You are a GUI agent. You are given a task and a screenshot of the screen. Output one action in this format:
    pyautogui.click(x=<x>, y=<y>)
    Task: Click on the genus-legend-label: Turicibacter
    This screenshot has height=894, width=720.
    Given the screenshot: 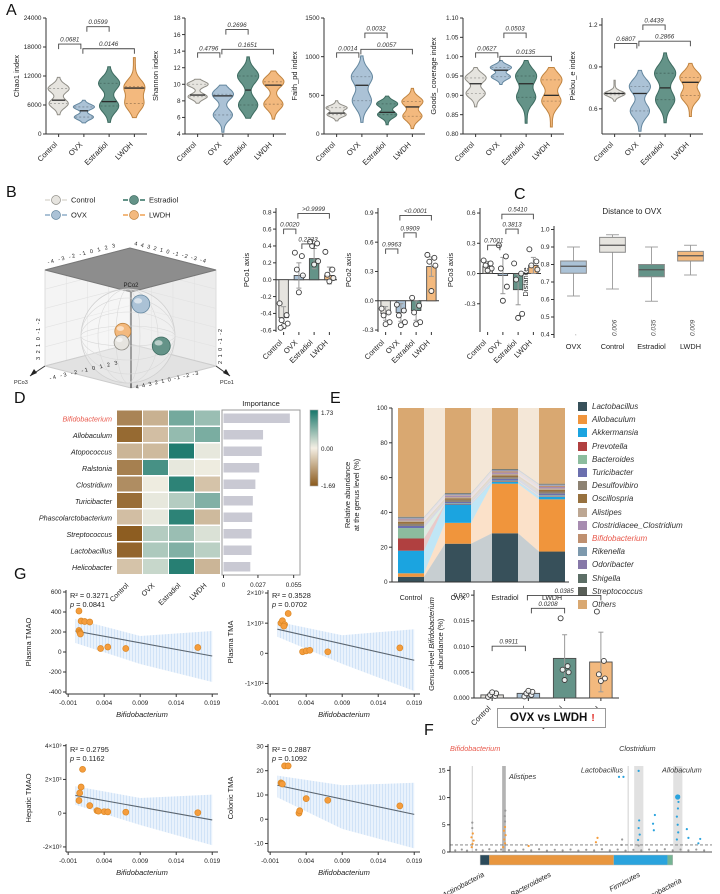 What is the action you would take?
    pyautogui.click(x=613, y=473)
    